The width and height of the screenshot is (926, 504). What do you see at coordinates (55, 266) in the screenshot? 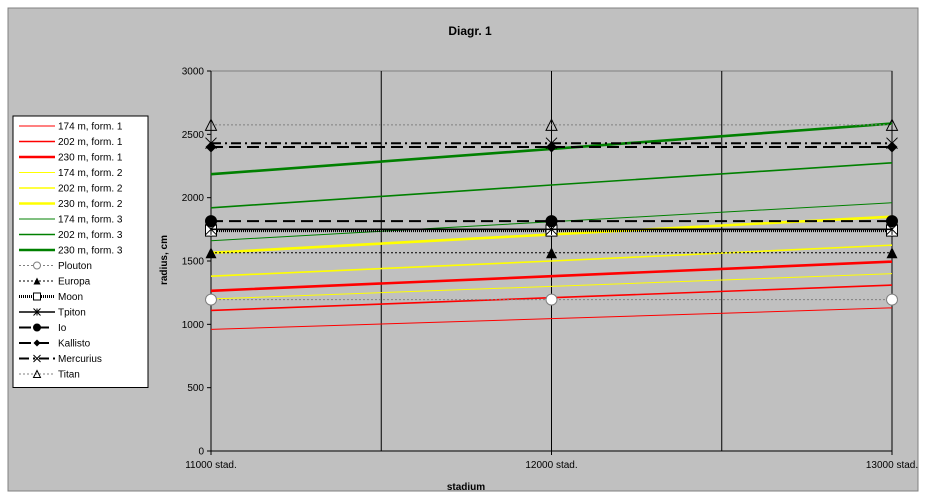
I see `legend-entry: Plouton` at bounding box center [55, 266].